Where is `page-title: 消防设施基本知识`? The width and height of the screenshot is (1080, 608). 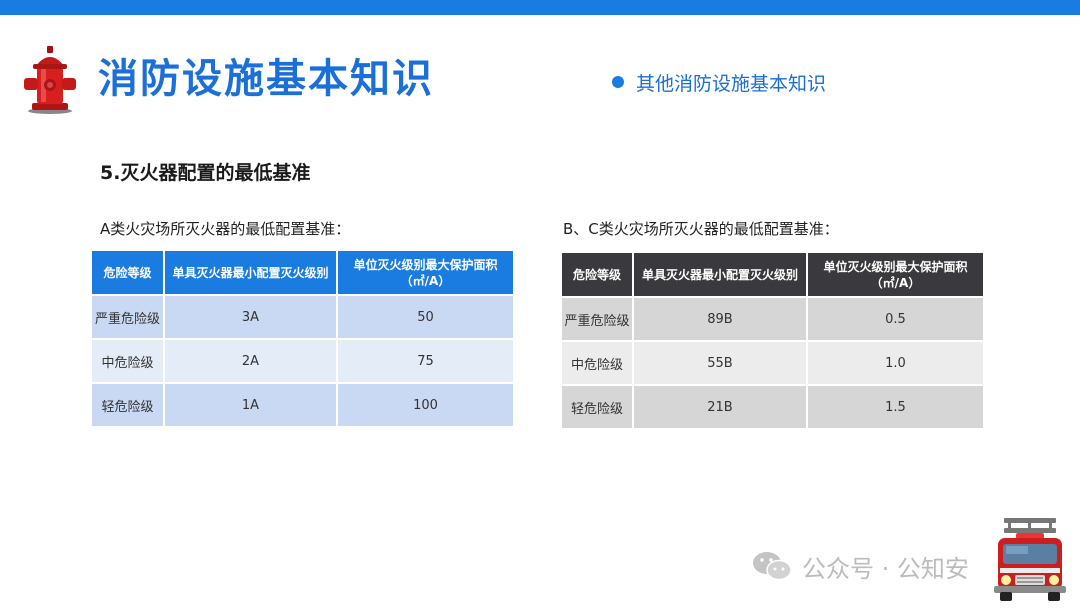 page-title: 消防设施基本知识 is located at coordinates (266, 79).